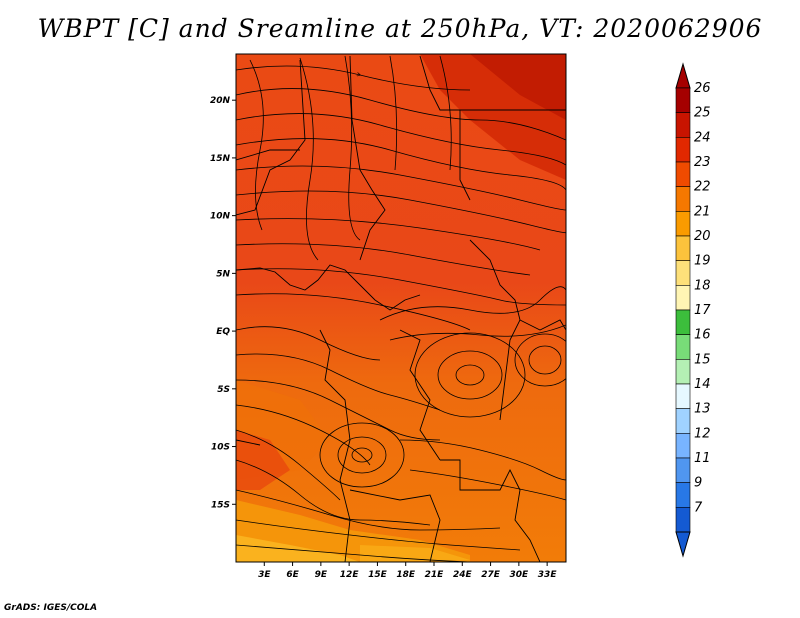  What do you see at coordinates (702, 409) in the screenshot?
I see `colorbar-label: 13` at bounding box center [702, 409].